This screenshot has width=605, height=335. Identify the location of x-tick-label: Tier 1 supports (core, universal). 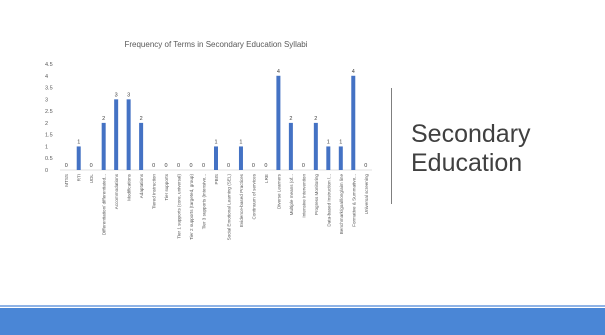
(179, 206).